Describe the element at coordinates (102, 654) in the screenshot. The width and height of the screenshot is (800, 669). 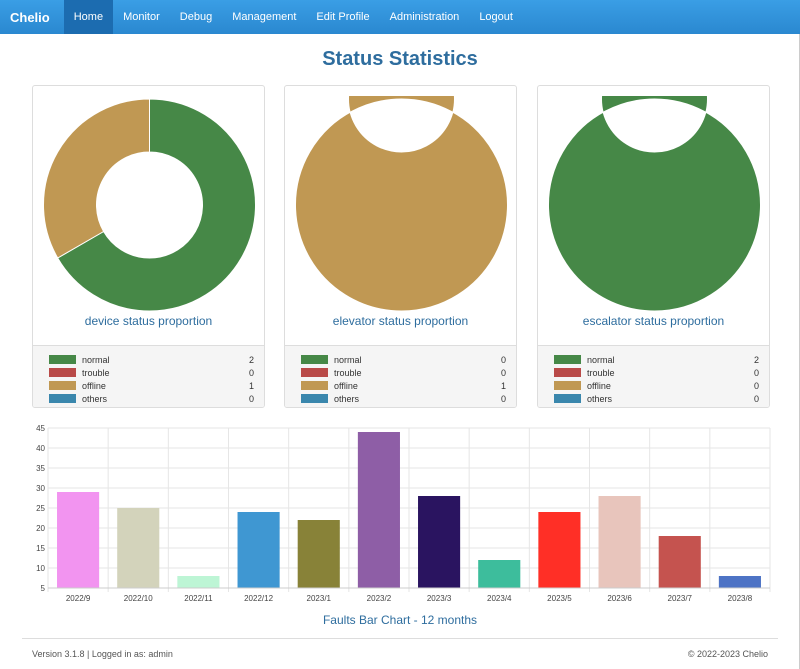
I see `version-info: Version 3.1.8 | Logged in as: admin` at that location.